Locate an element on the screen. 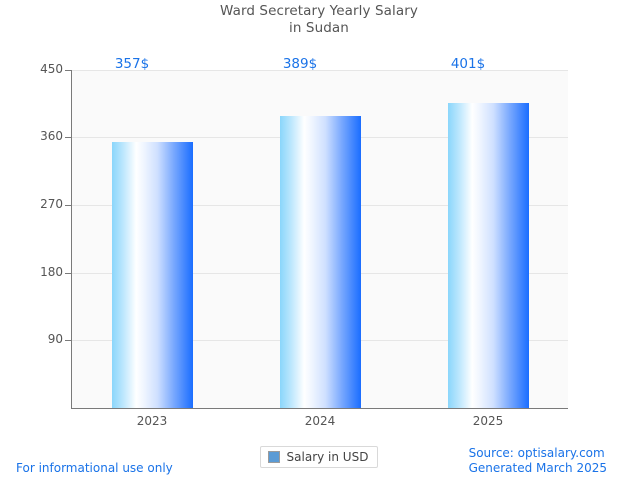  bar-value-label-2023: 357$ is located at coordinates (132, 64).